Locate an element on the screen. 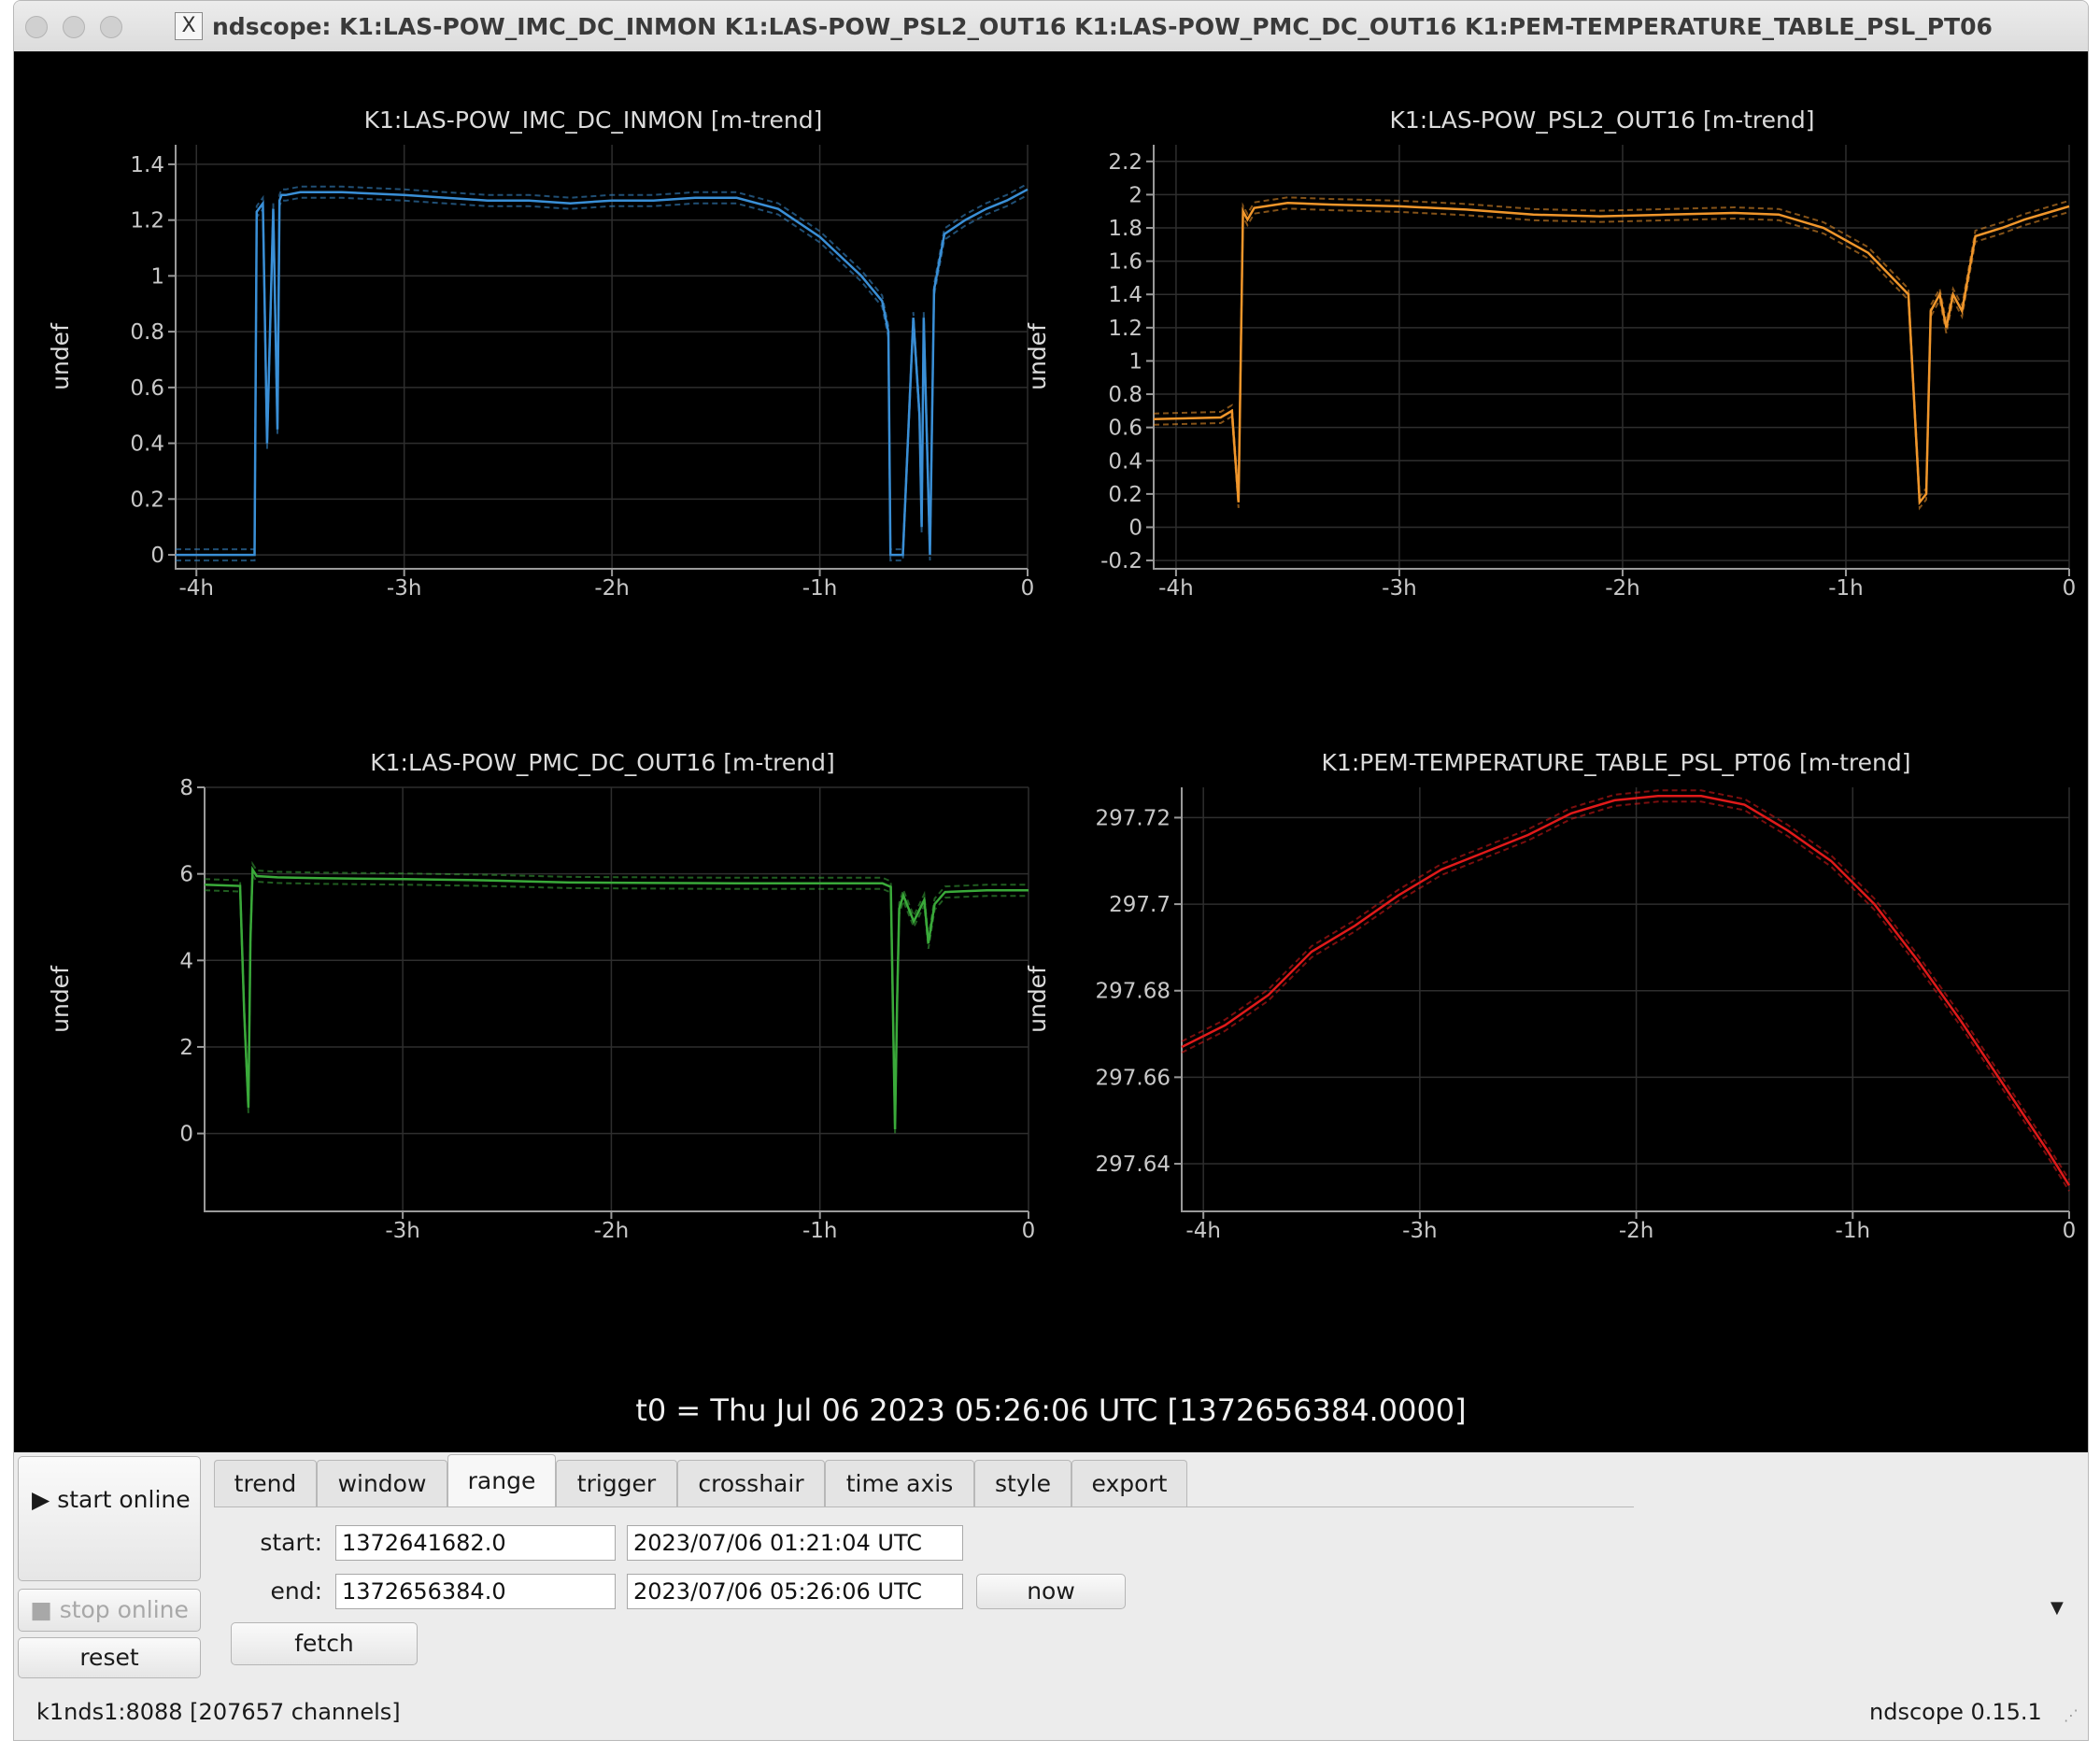 This screenshot has width=2100, height=1754. fetch-button: fetch is located at coordinates (325, 1643).